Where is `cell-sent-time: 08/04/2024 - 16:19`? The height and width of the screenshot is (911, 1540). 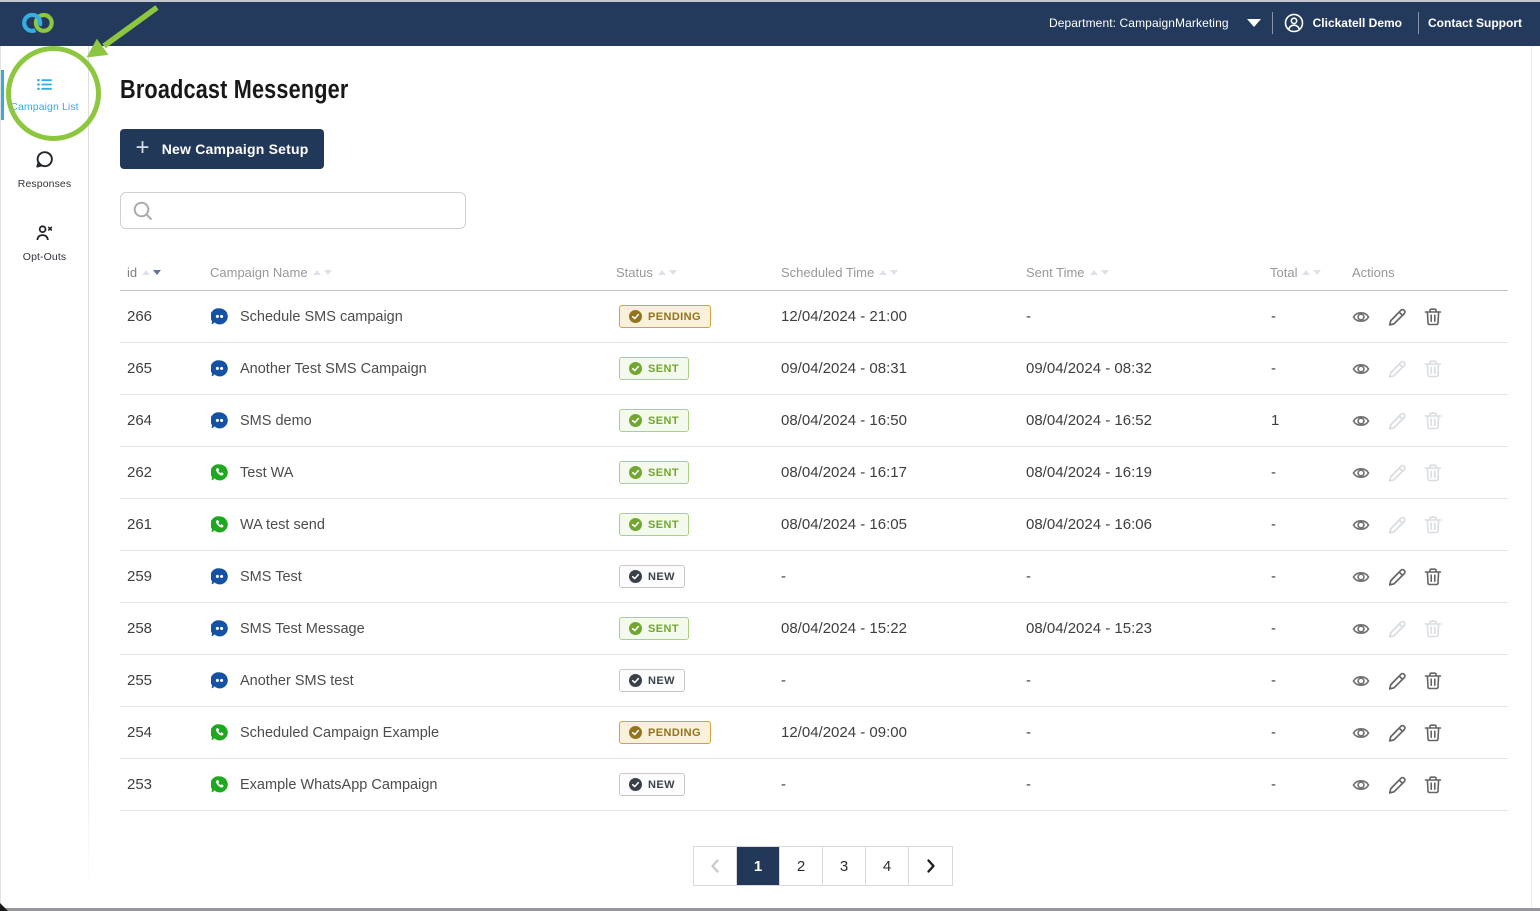
cell-sent-time: 08/04/2024 - 16:19 is located at coordinates (1089, 472).